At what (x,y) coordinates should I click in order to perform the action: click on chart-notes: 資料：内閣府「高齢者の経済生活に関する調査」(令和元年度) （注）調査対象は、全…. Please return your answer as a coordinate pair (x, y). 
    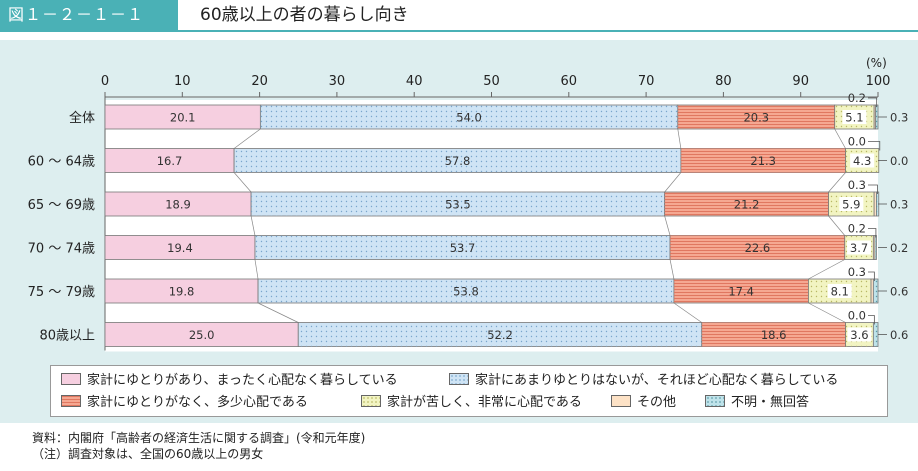
    Looking at the image, I should click on (198, 446).